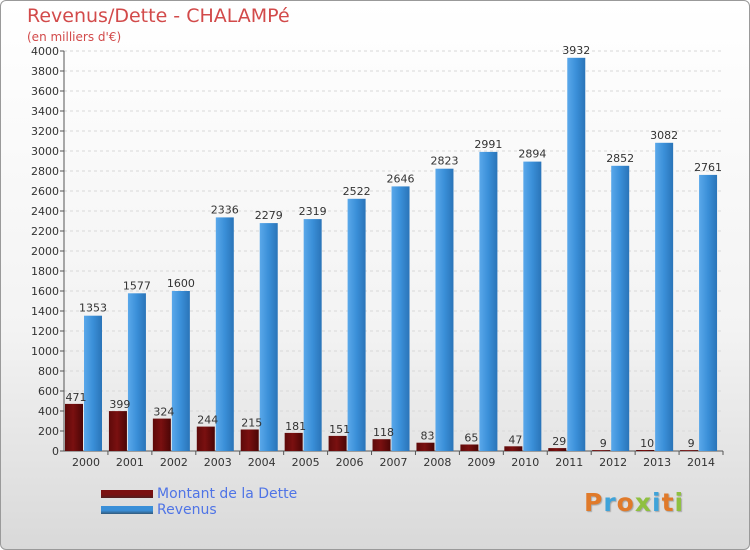 This screenshot has width=750, height=550. What do you see at coordinates (45, 351) in the screenshot?
I see `y-tick-label: 1000` at bounding box center [45, 351].